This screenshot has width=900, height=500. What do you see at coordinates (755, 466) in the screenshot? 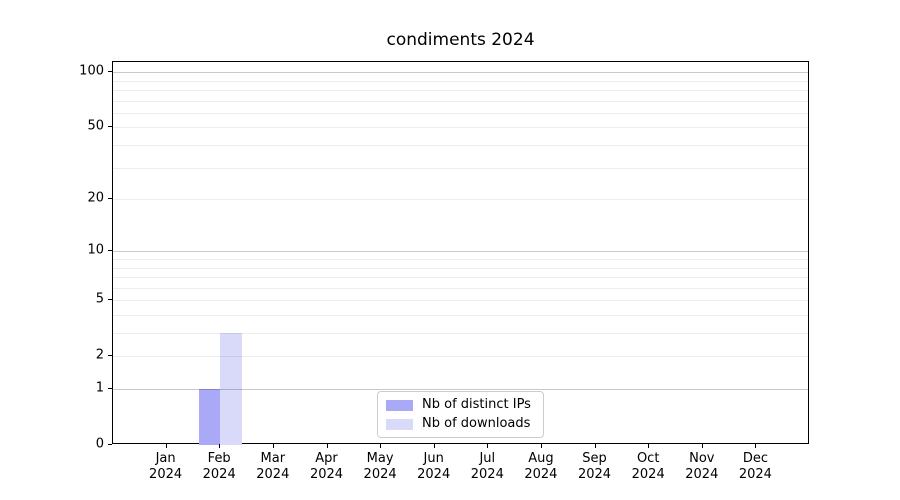
I see `x-tick-label-dec-2024: Dec 2024` at bounding box center [755, 466].